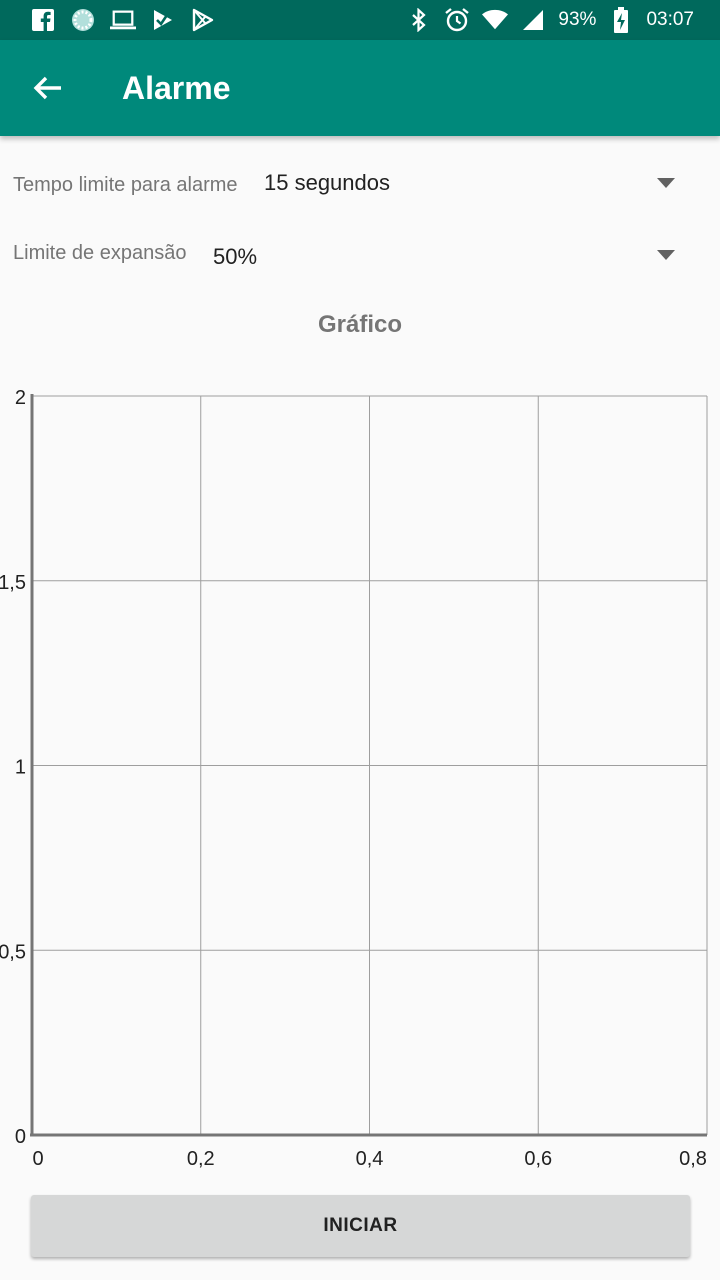 This screenshot has width=720, height=1280. I want to click on expansion-limit-row: Limite de expansão 50%, so click(360, 256).